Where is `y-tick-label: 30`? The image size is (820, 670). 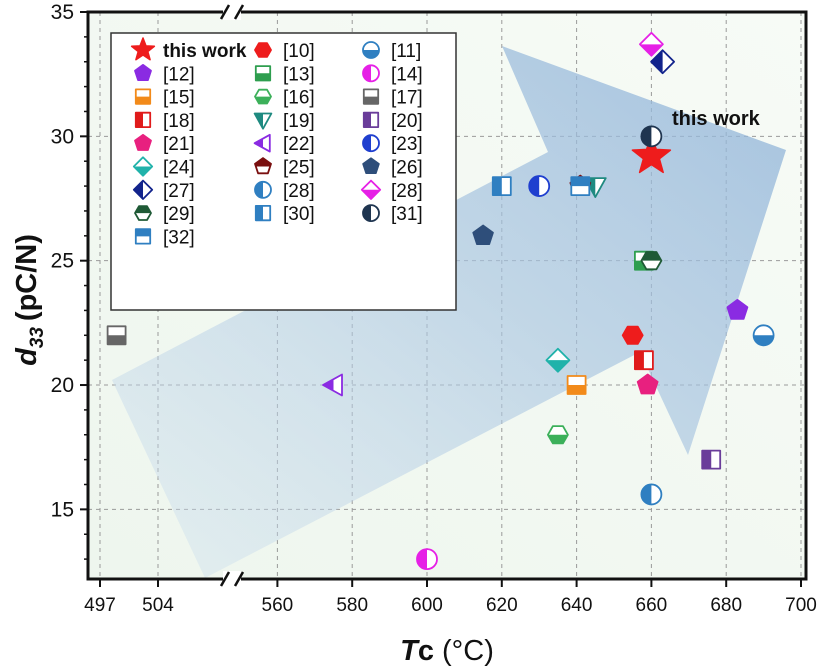
y-tick-label: 30 is located at coordinates (62, 136).